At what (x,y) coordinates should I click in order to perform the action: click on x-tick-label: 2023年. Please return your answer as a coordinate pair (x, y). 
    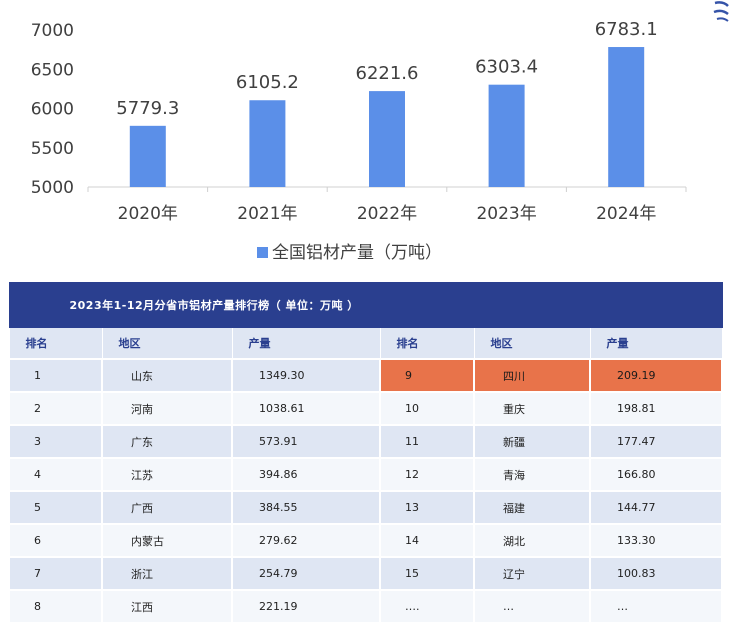
    Looking at the image, I should click on (506, 214).